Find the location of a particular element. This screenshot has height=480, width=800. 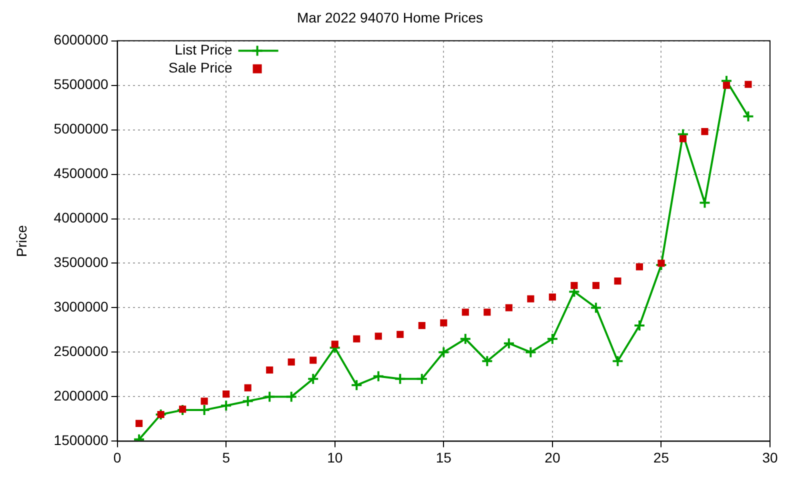

y-tick-label: 4500000 is located at coordinates (81, 173).